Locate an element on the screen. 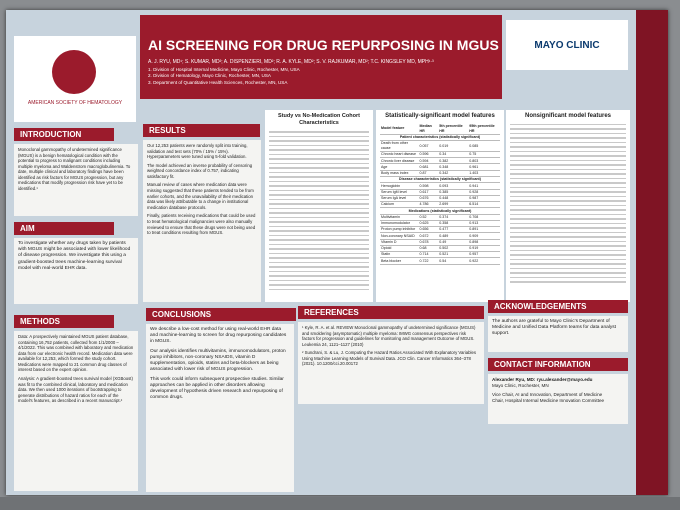  table-row: Non-coronary NSAID 0.672 0.489 0.909 is located at coordinates (440, 236).